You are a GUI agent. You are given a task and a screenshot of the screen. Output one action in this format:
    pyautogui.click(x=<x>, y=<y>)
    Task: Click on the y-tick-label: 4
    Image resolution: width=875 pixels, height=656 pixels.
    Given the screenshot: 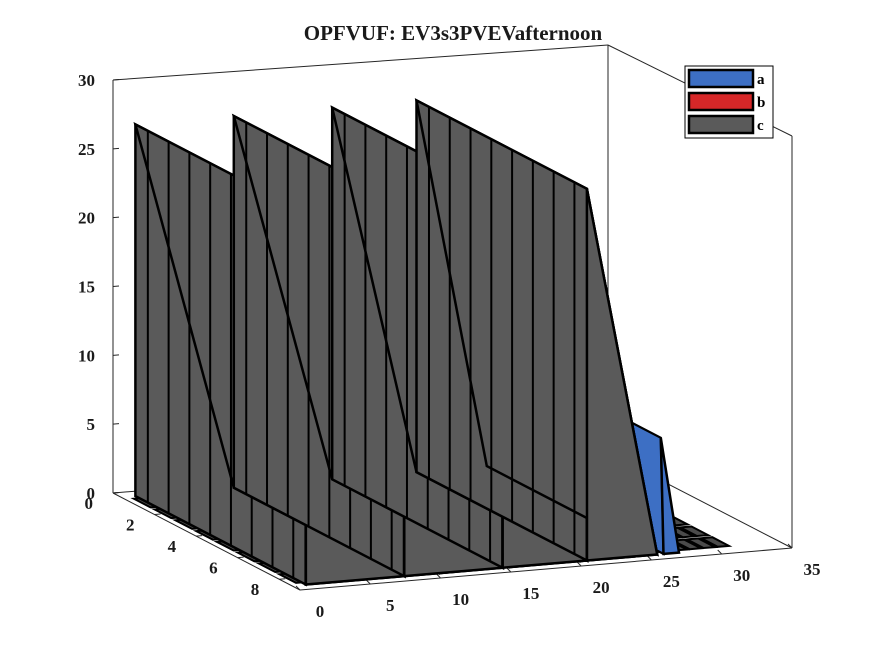 What is the action you would take?
    pyautogui.click(x=172, y=546)
    